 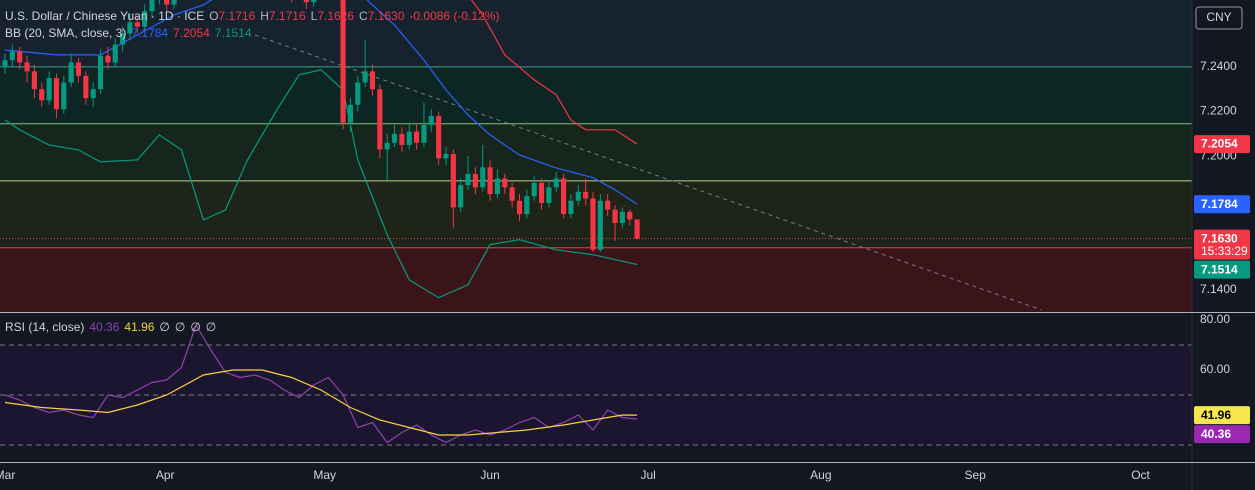 I want to click on y-tick-label: 7.2400, so click(x=1218, y=66).